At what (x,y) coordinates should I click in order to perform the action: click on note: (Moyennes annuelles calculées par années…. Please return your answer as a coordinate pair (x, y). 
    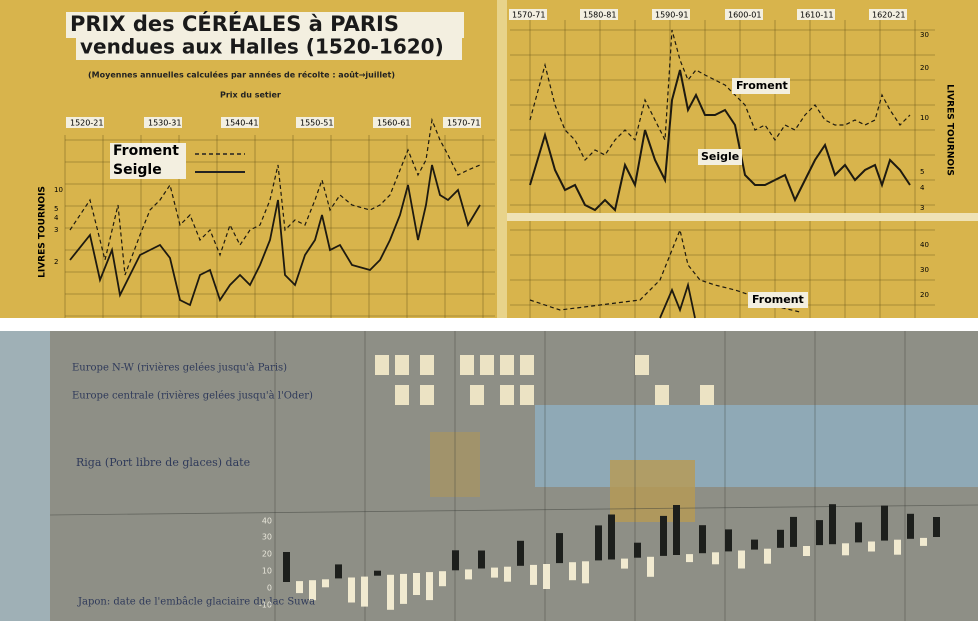
    Looking at the image, I should click on (241, 75).